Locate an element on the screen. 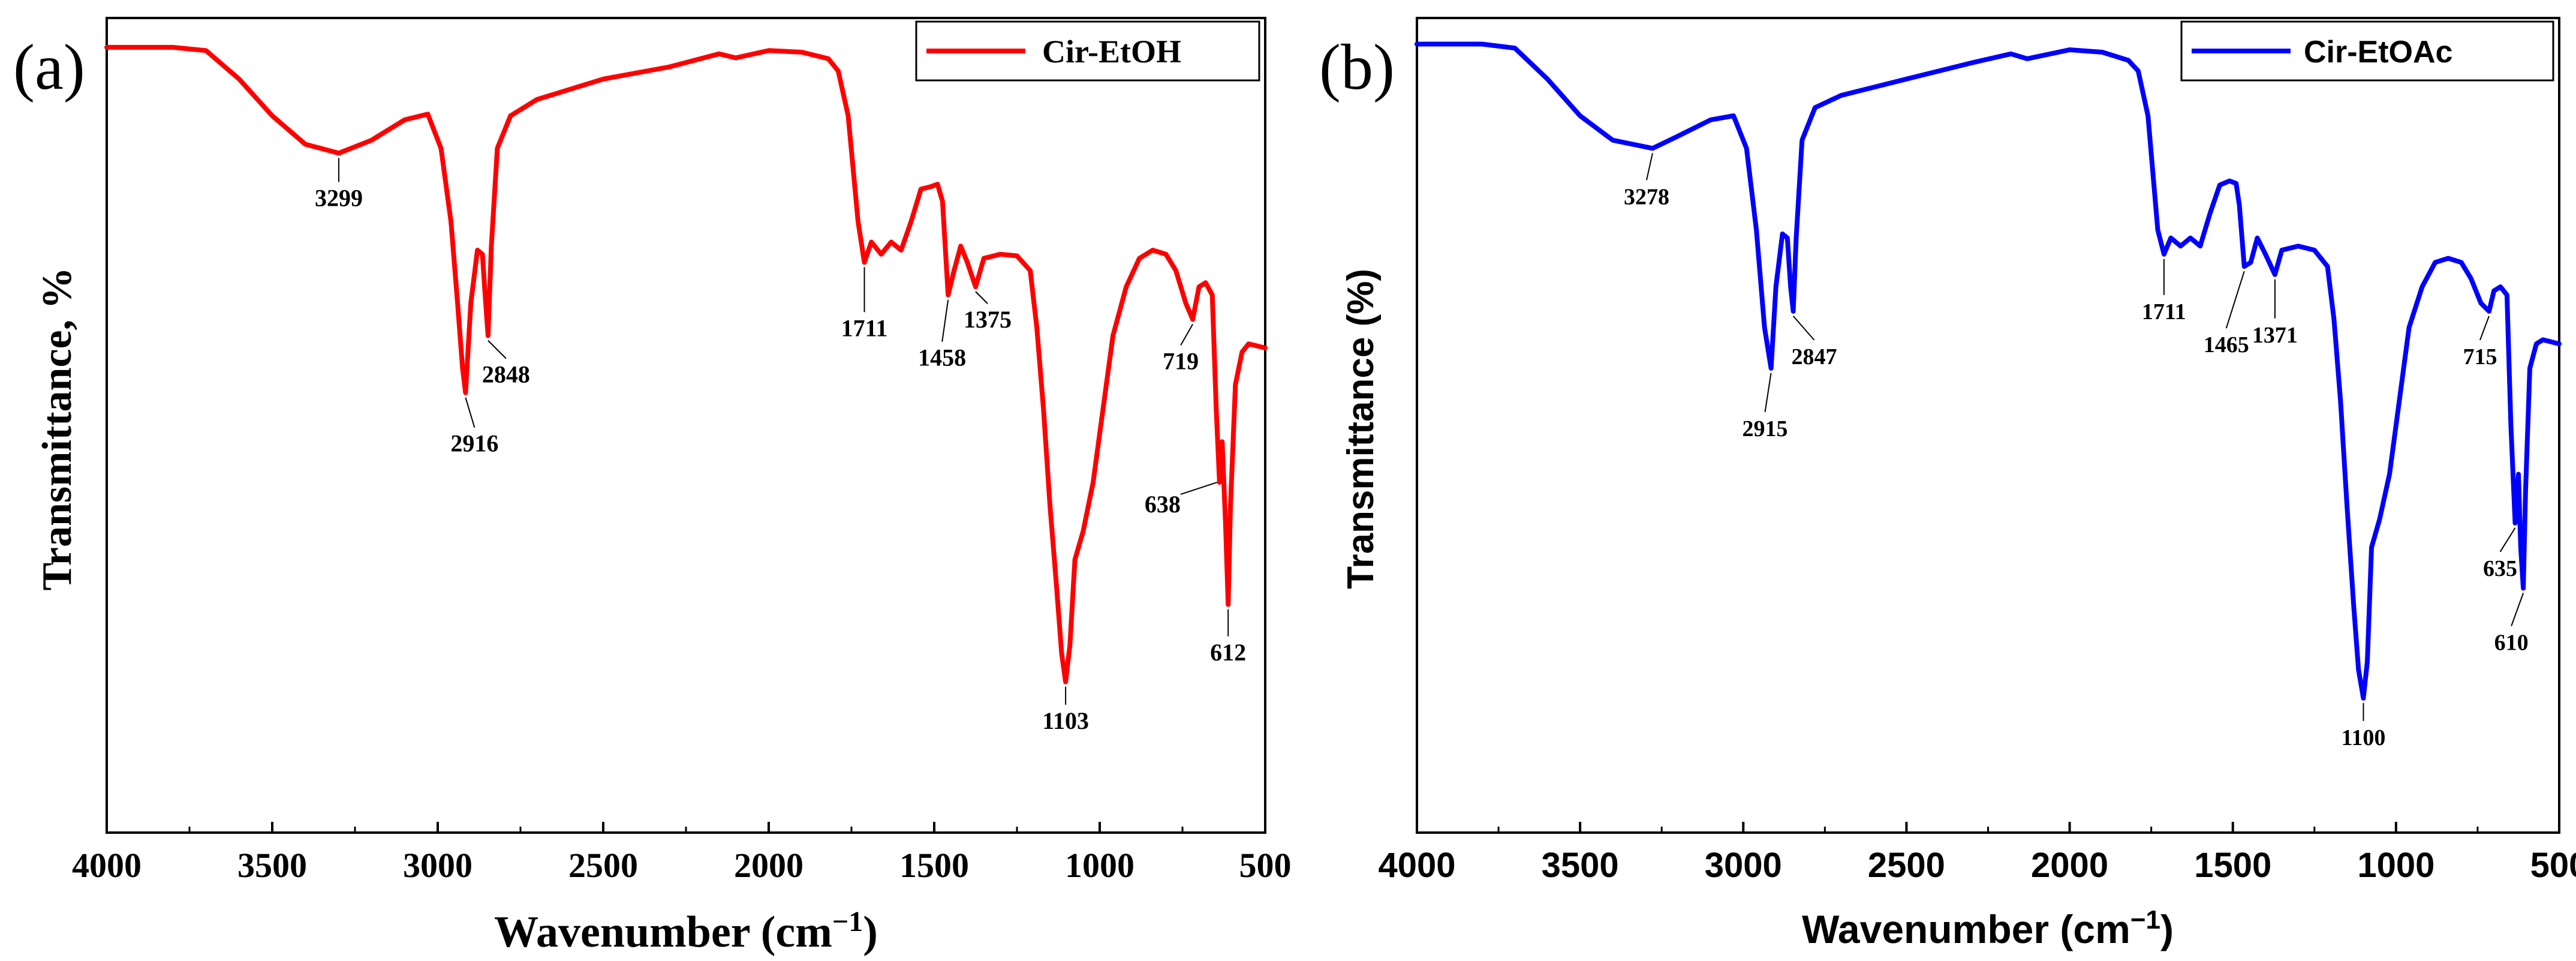 This screenshot has height=961, width=2576. panel-a-legend-label: Cir-EtOH is located at coordinates (1111, 52).